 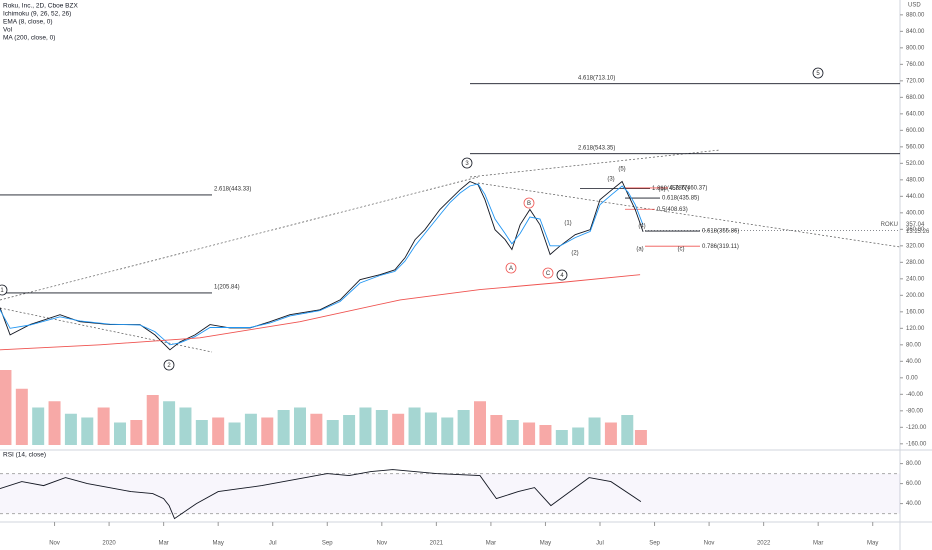 I want to click on wave-label: 4, so click(x=562, y=276).